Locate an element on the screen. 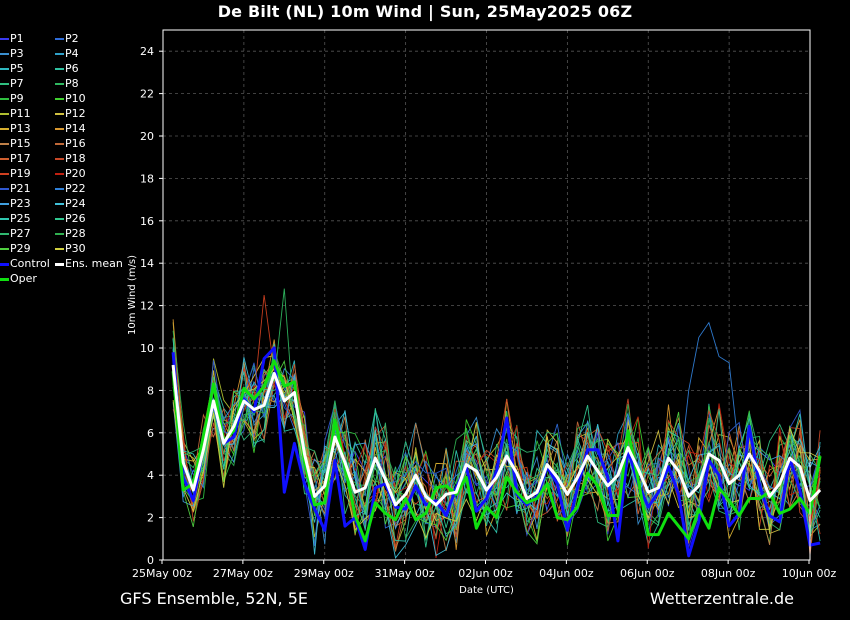  legend-item: Oper is located at coordinates (18, 278).